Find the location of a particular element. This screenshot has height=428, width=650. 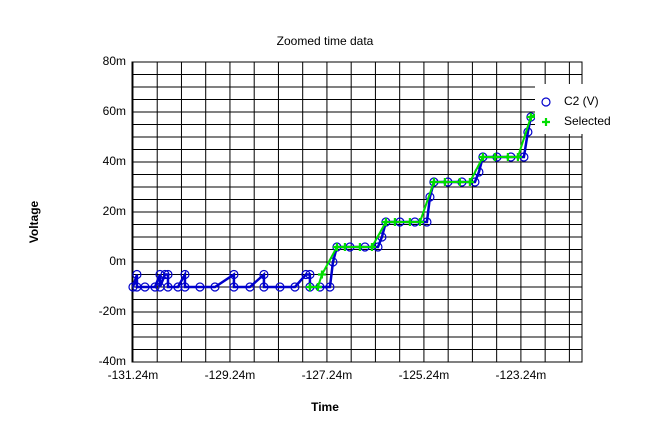

legend-label: Selected is located at coordinates (587, 121).